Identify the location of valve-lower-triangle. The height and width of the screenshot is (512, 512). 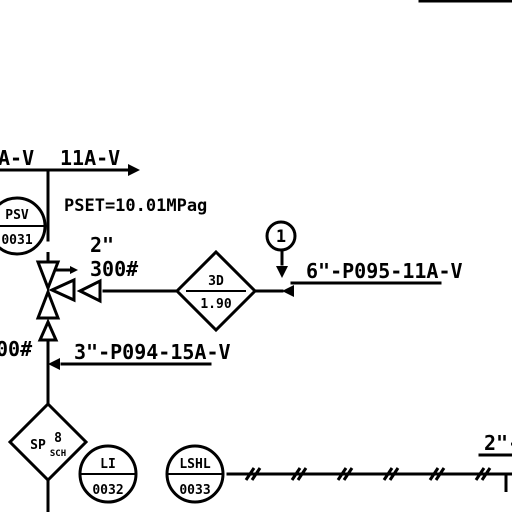
(48, 303).